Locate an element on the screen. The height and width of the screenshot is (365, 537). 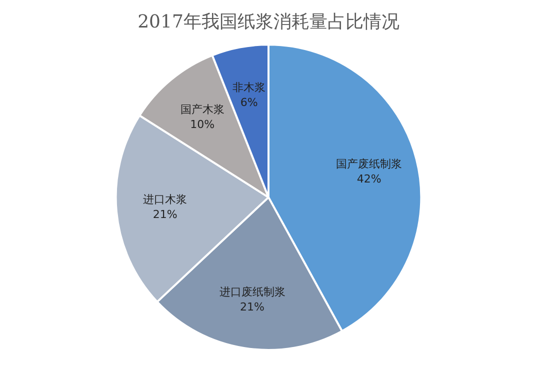
data-label: 10% is located at coordinates (202, 125).